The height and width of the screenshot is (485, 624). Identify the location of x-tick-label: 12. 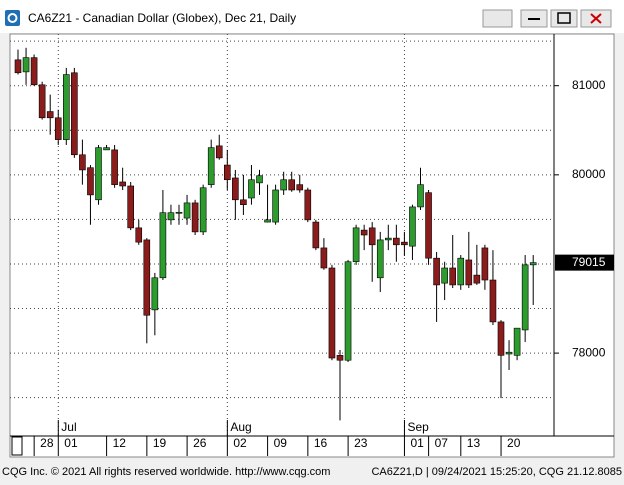
(120, 443).